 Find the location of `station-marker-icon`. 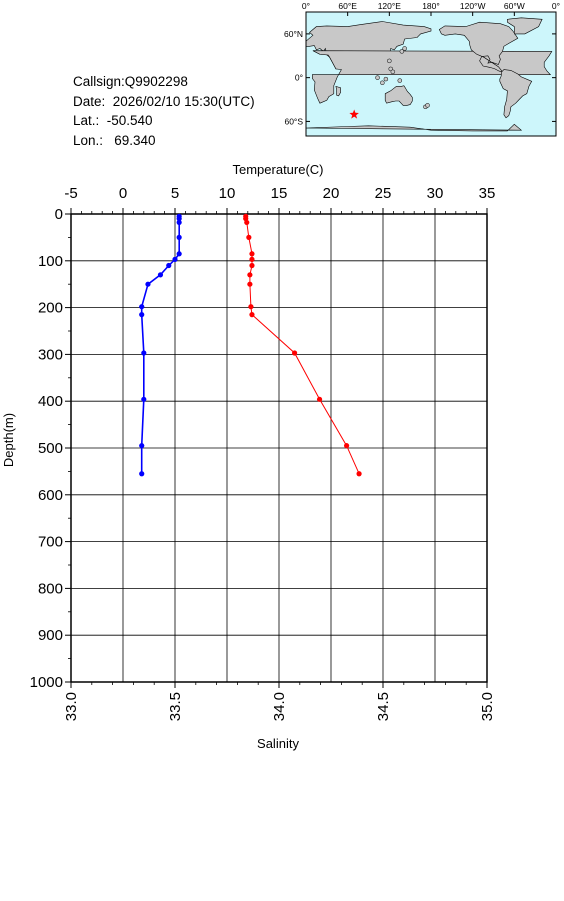

station-marker-icon is located at coordinates (354, 114).